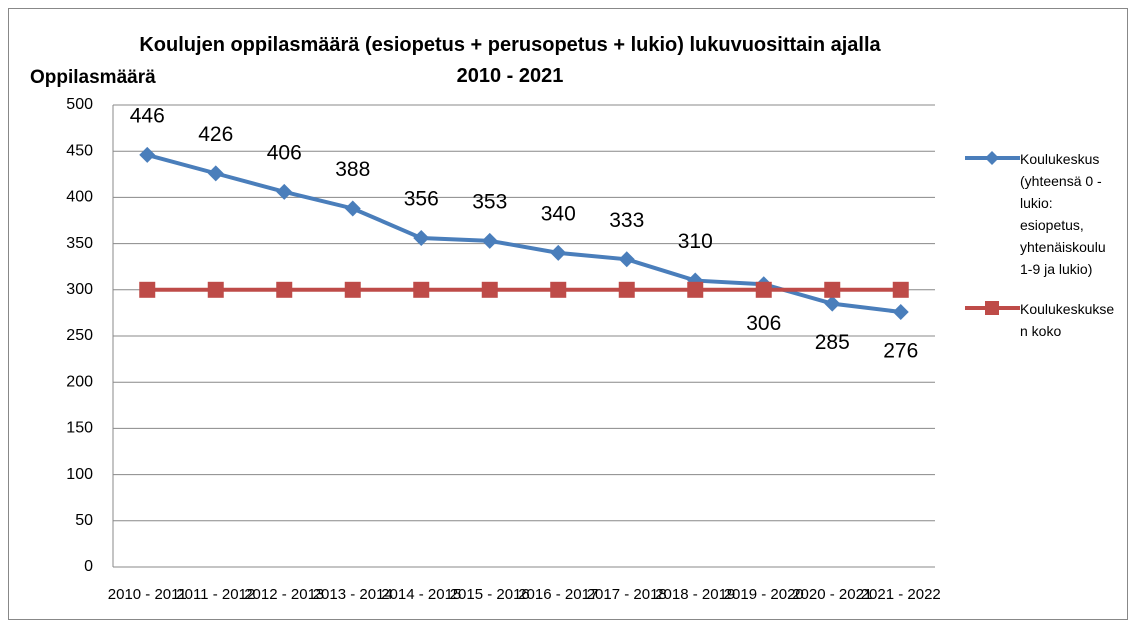 Image resolution: width=1136 pixels, height=631 pixels. Describe the element at coordinates (764, 594) in the screenshot. I see `x-tick-label: 2019 - 2020` at that location.